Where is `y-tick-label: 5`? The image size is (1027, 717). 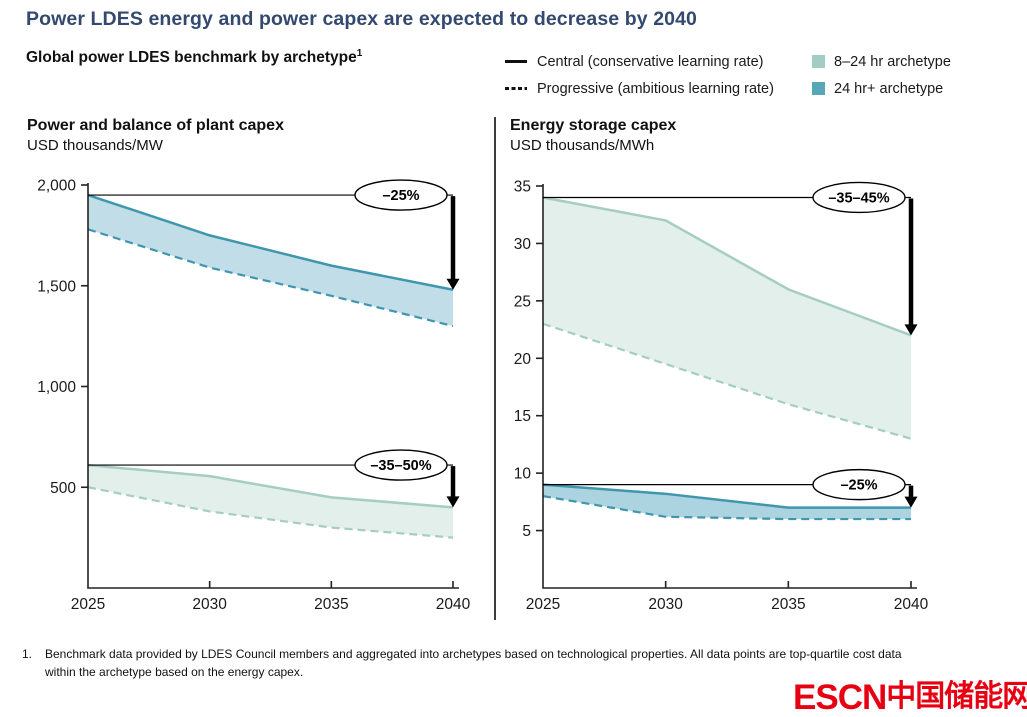 y-tick-label: 5 is located at coordinates (526, 531).